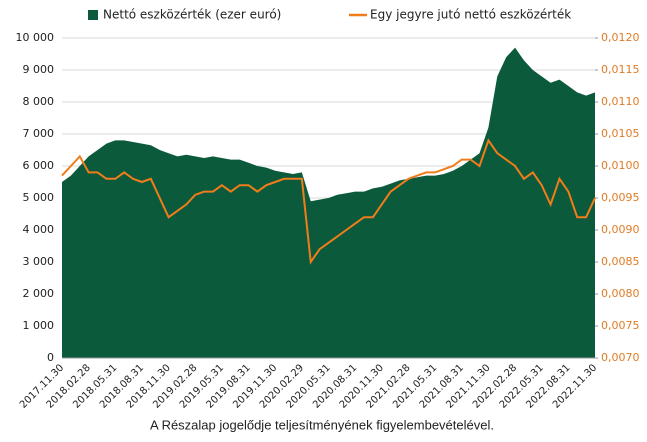 This screenshot has height=442, width=647. I want to click on y-tick-label: 8 000, so click(39, 101).